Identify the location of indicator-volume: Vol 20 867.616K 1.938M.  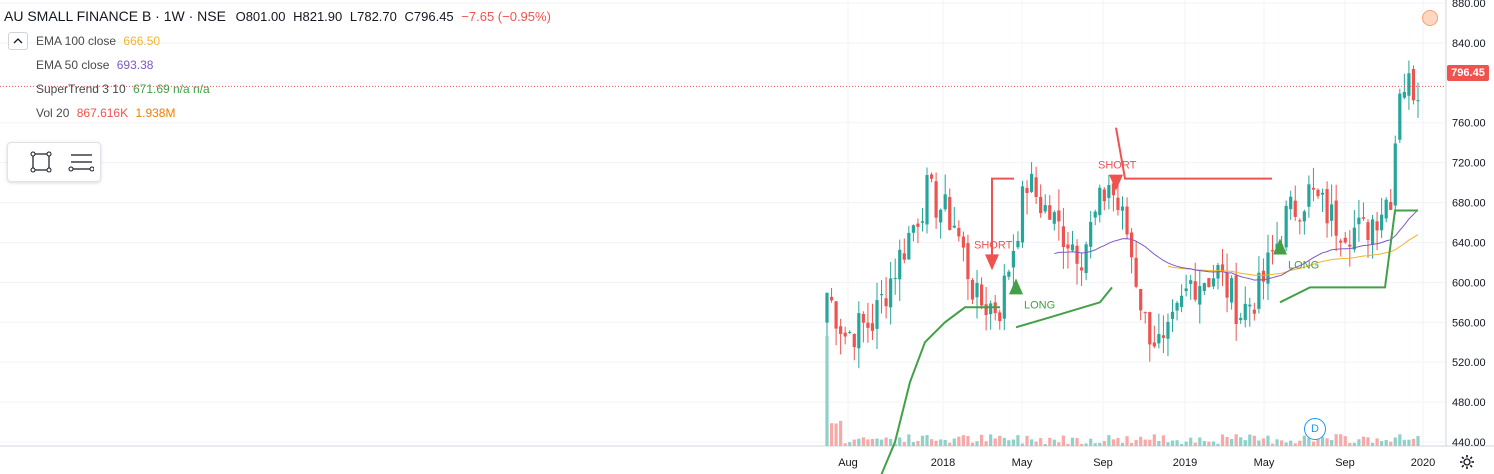
(106, 113).